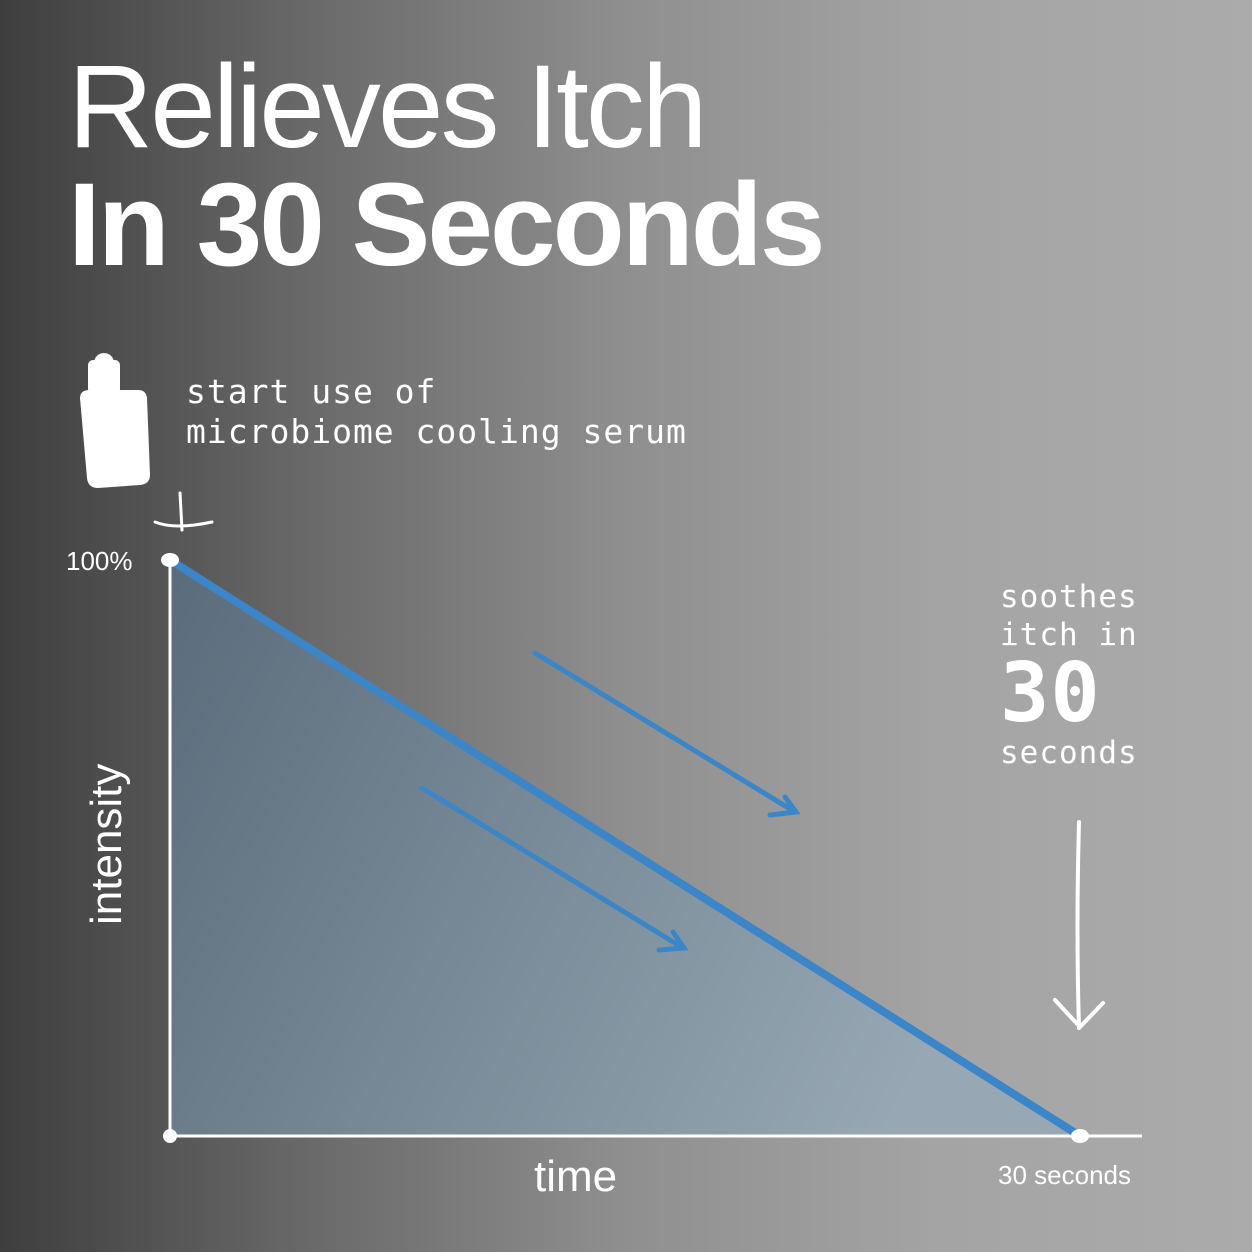 The image size is (1252, 1252). I want to click on end-annotation: soothes itch in 30 seconds, so click(1069, 675).